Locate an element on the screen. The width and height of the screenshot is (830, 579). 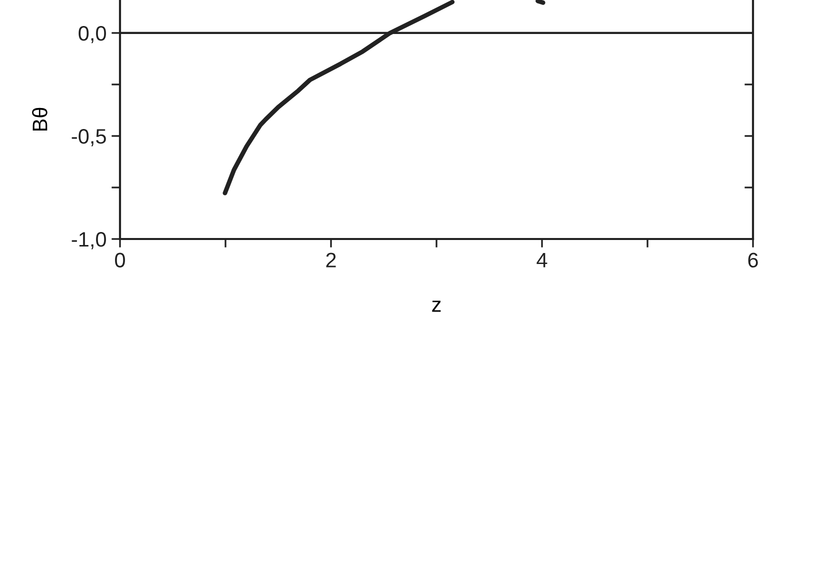
y-tick-label: -1,0 is located at coordinates (89, 241).